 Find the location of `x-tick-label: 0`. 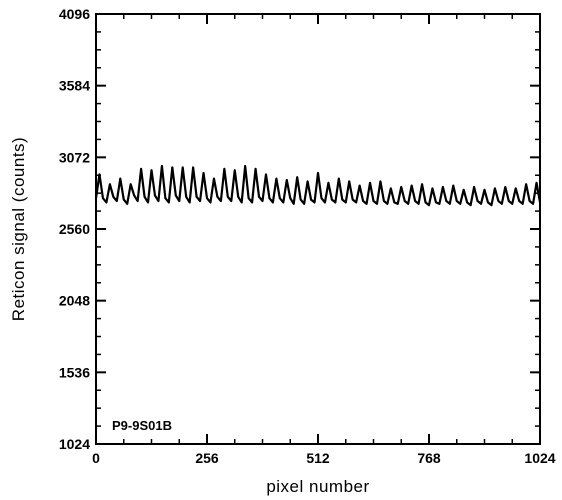

x-tick-label: 0 is located at coordinates (96, 458).